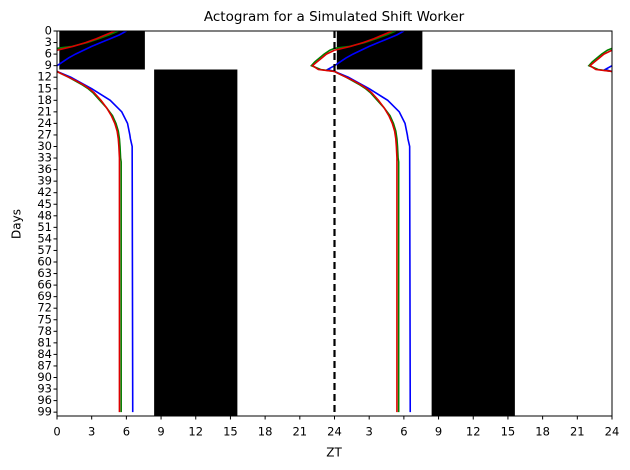 Image resolution: width=630 pixels, height=470 pixels. What do you see at coordinates (44, 319) in the screenshot?
I see `y-tick-label: 75` at bounding box center [44, 319].